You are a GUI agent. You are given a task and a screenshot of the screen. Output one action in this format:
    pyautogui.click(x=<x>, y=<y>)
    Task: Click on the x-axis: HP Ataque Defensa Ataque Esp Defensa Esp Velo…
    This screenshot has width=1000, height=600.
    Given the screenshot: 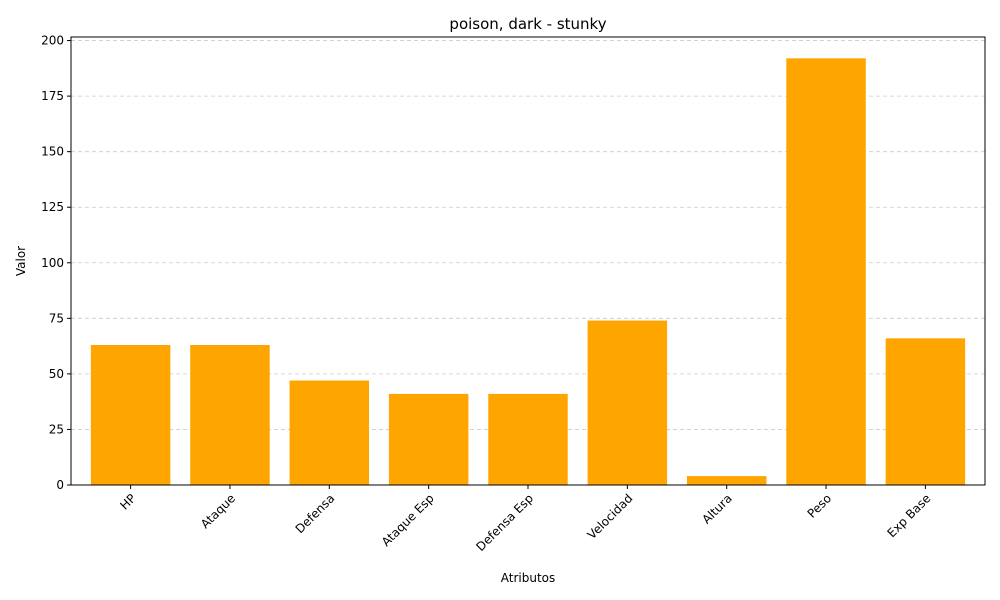 What is the action you would take?
    pyautogui.click(x=525, y=519)
    